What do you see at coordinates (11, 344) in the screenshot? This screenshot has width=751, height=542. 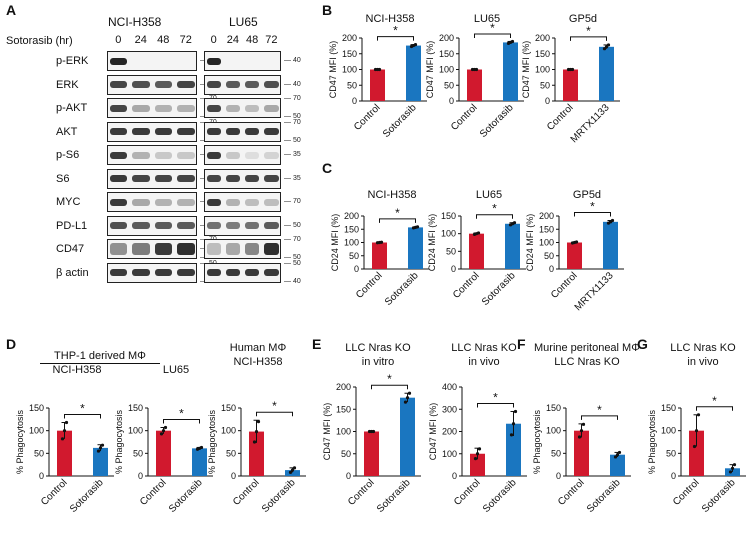 I see `panel-letter-d: D` at bounding box center [11, 344].